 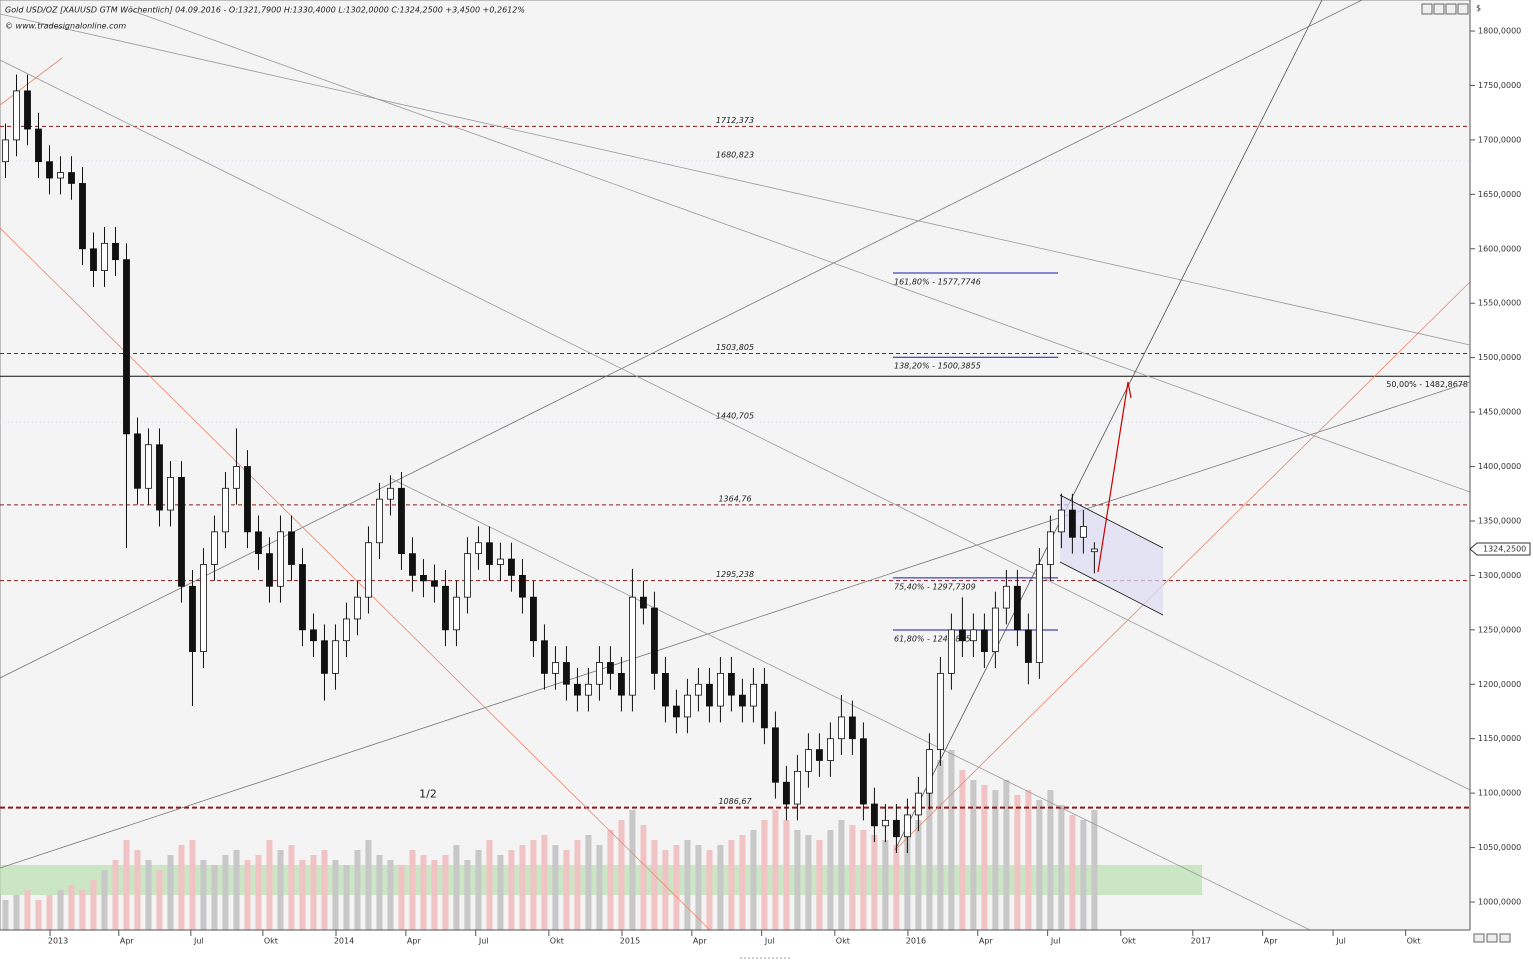 What do you see at coordinates (1499, 303) in the screenshot?
I see `y-tick-label: 1550,0000` at bounding box center [1499, 303].